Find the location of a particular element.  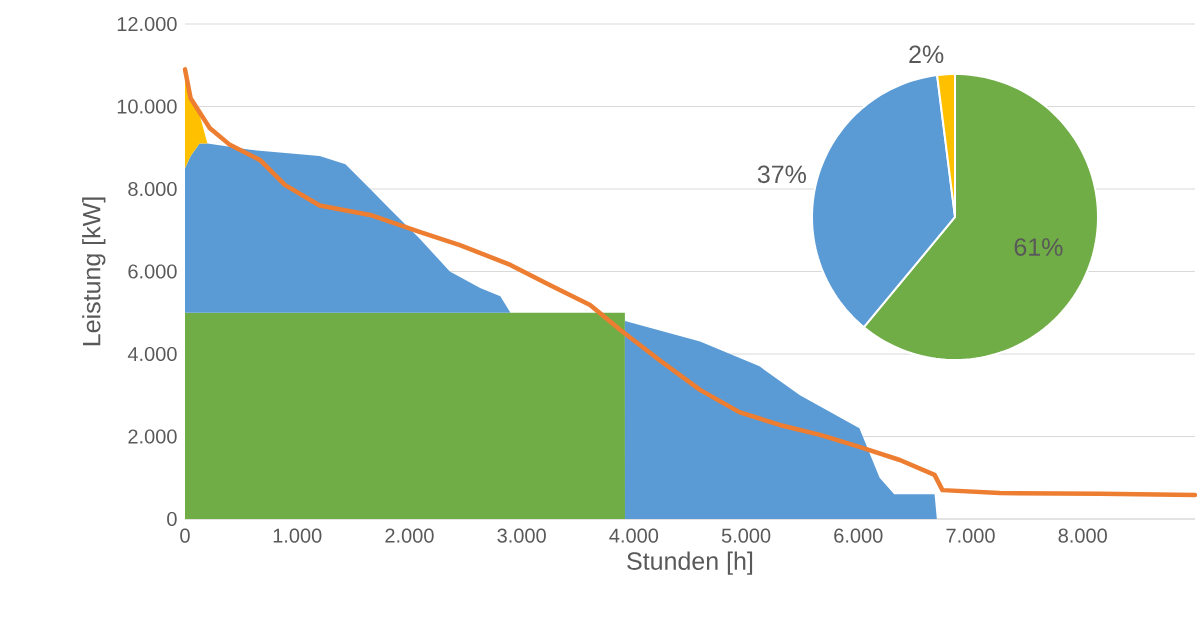

y-tick-label: 2.000 is located at coordinates (152, 436).